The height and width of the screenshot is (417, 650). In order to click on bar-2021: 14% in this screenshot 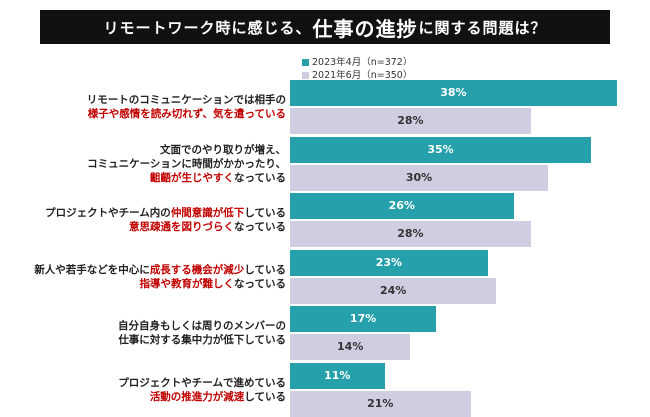, I will do `click(350, 347)`.